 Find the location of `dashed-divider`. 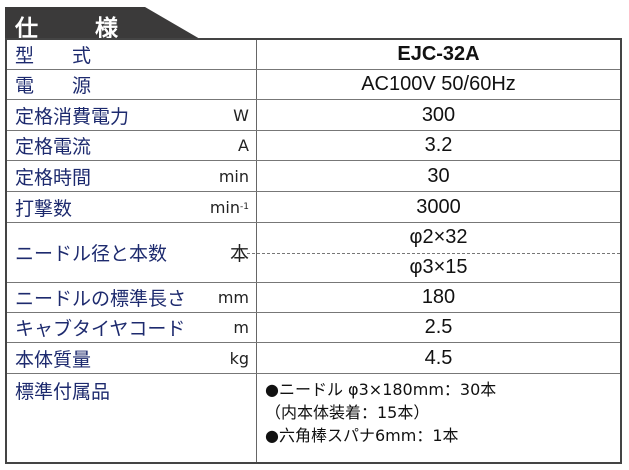

dashed-divider is located at coordinates (433, 253).